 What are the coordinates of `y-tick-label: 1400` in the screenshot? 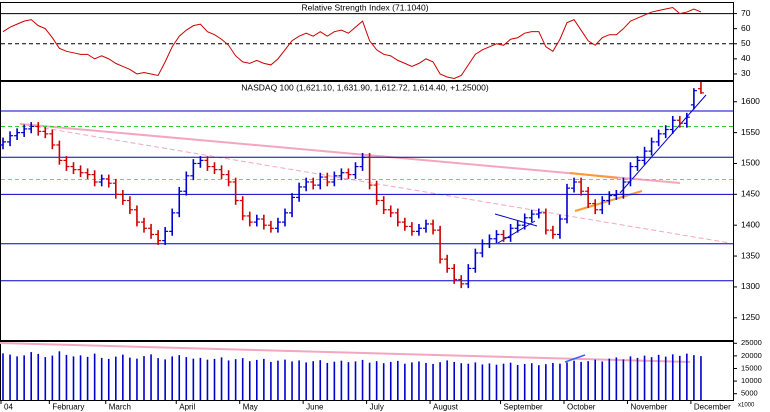 It's located at (750, 224).